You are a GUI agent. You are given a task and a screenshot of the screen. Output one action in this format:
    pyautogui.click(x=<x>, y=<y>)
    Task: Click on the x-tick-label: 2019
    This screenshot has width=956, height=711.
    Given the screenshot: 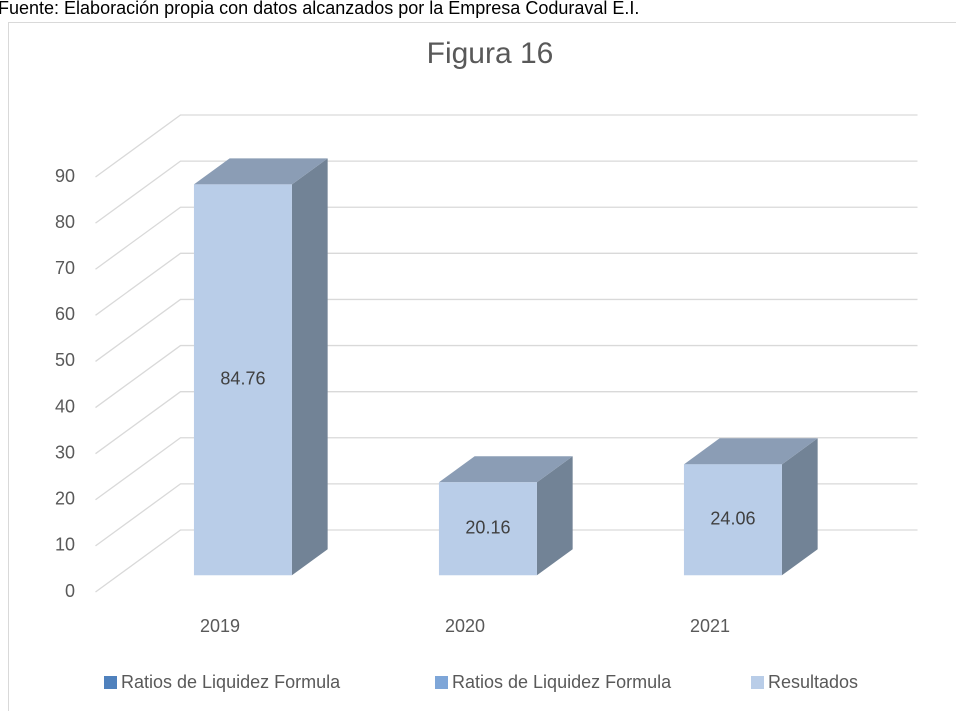 What is the action you would take?
    pyautogui.click(x=220, y=626)
    